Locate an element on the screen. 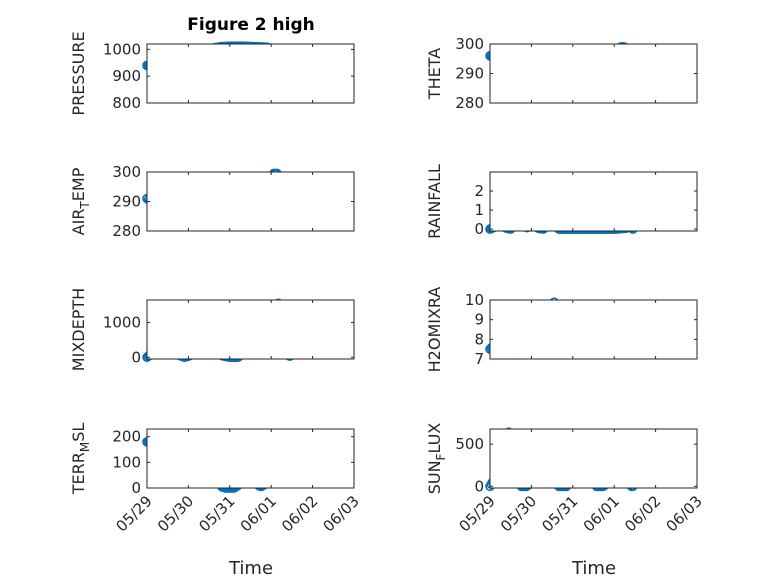  y-tick-label: 9 is located at coordinates (479, 320).